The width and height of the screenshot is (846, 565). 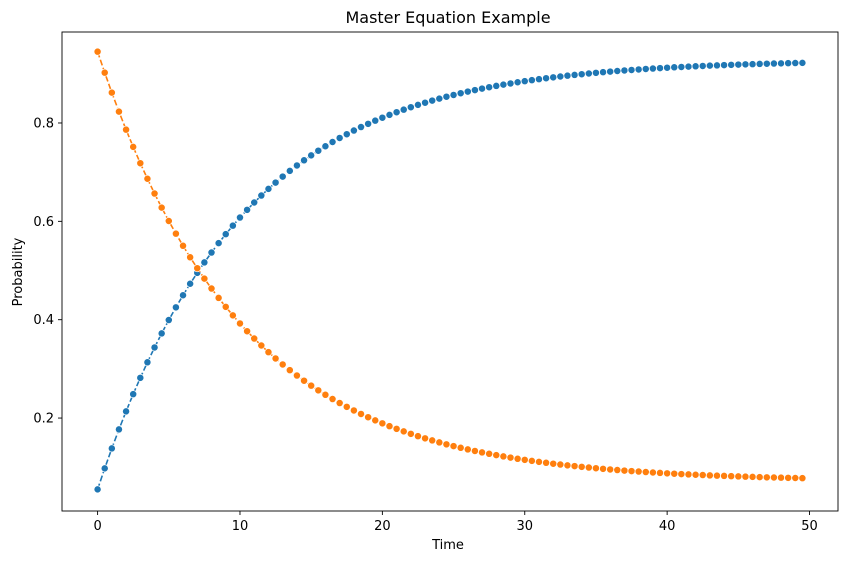 What do you see at coordinates (447, 17) in the screenshot?
I see `chart-title: Master Equation Example` at bounding box center [447, 17].